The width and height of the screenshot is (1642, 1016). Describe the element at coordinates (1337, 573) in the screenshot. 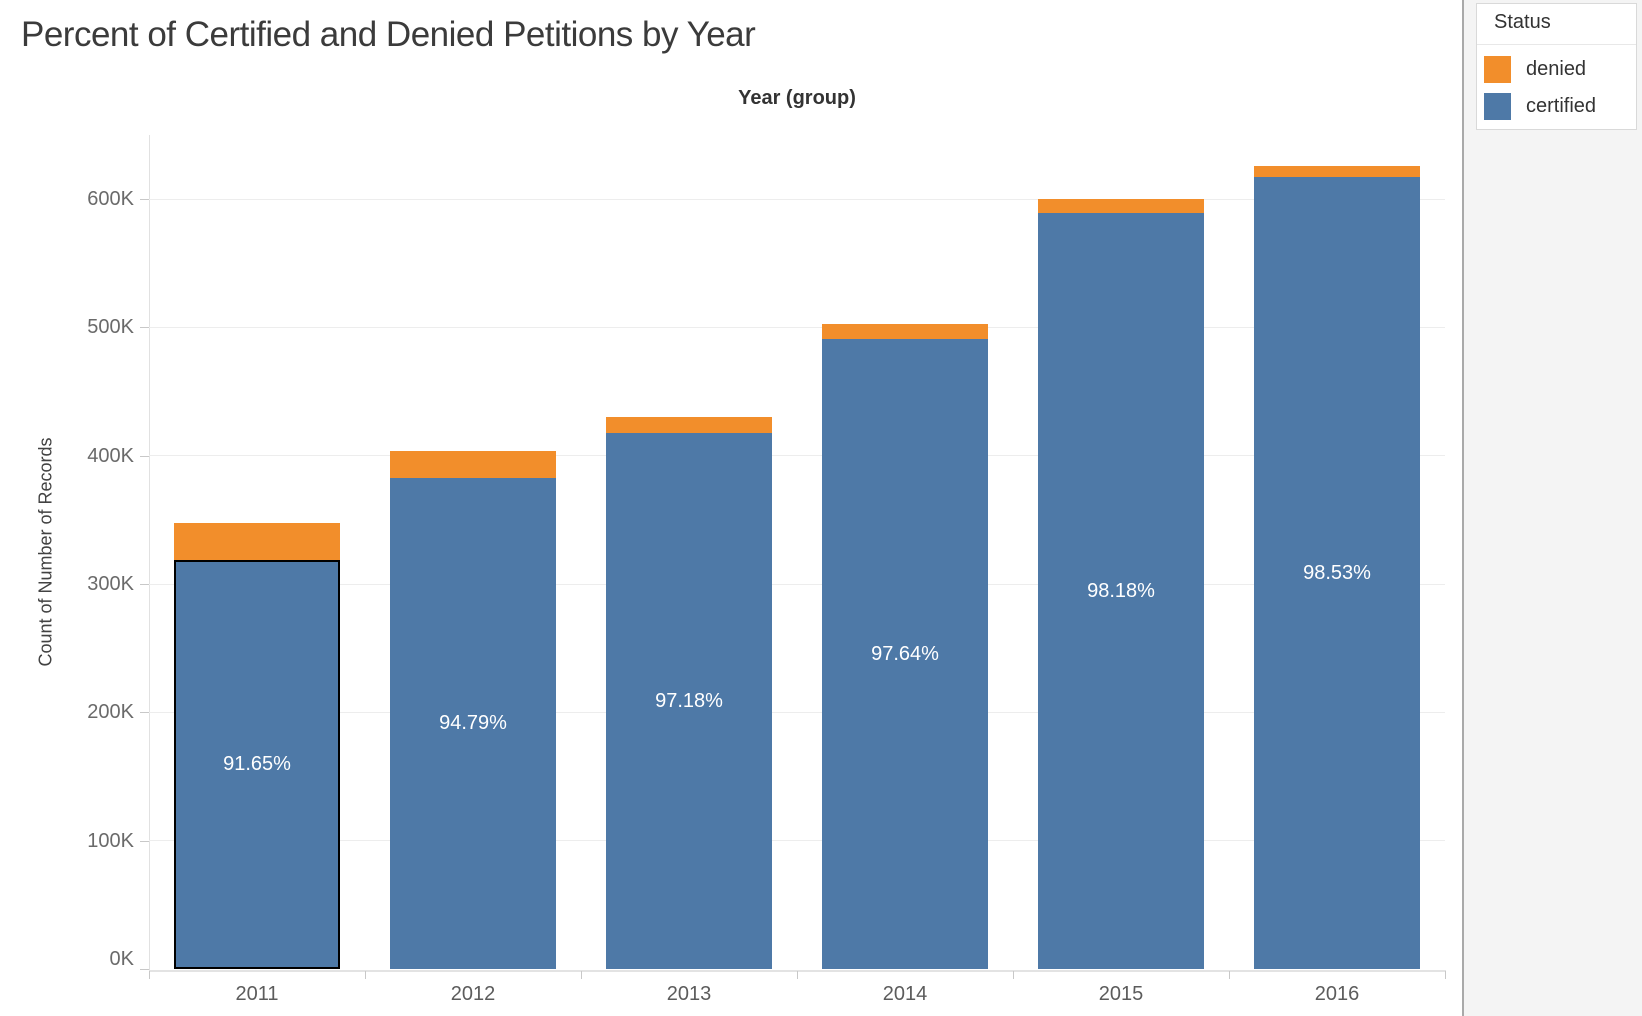

I see `bar-2016-certified` at that location.